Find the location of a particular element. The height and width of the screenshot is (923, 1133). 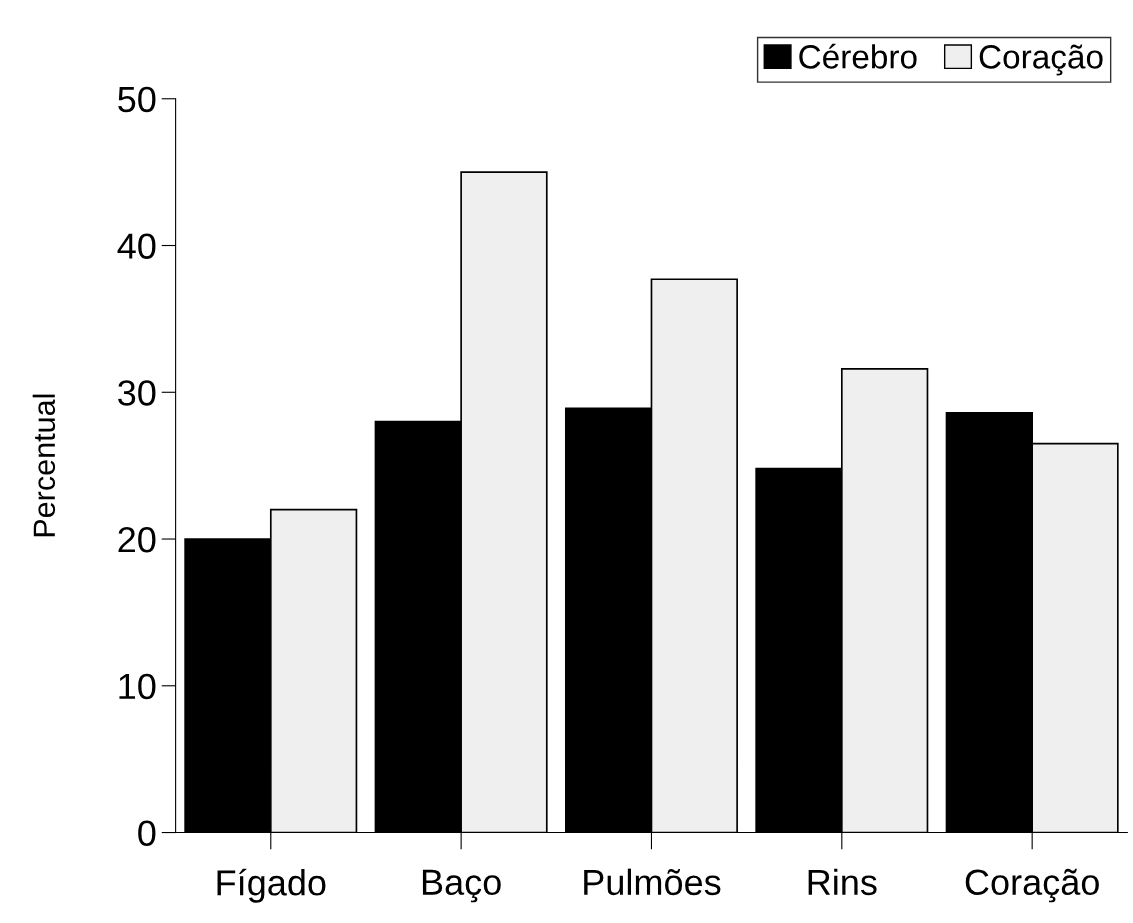

y-tick-label: 0 is located at coordinates (147, 833).